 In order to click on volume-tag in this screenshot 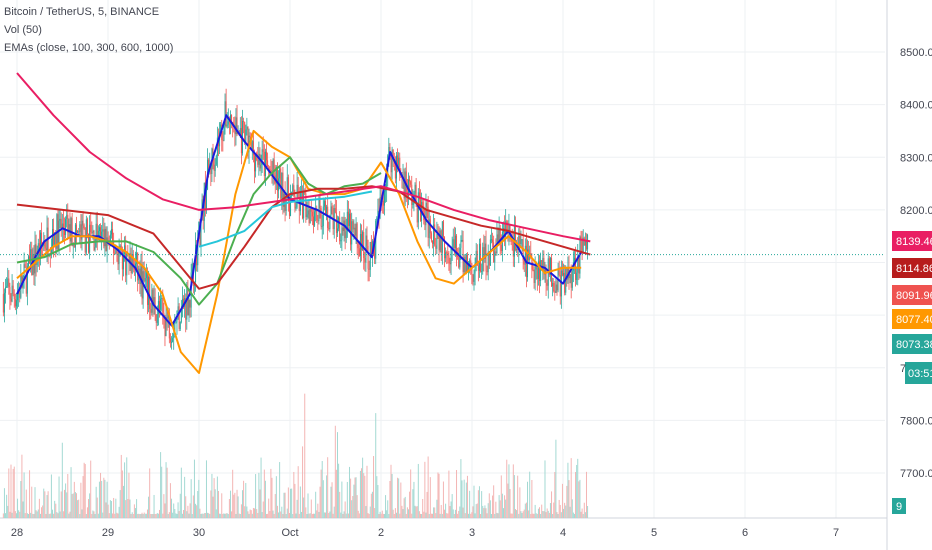, I will do `click(899, 506)`.